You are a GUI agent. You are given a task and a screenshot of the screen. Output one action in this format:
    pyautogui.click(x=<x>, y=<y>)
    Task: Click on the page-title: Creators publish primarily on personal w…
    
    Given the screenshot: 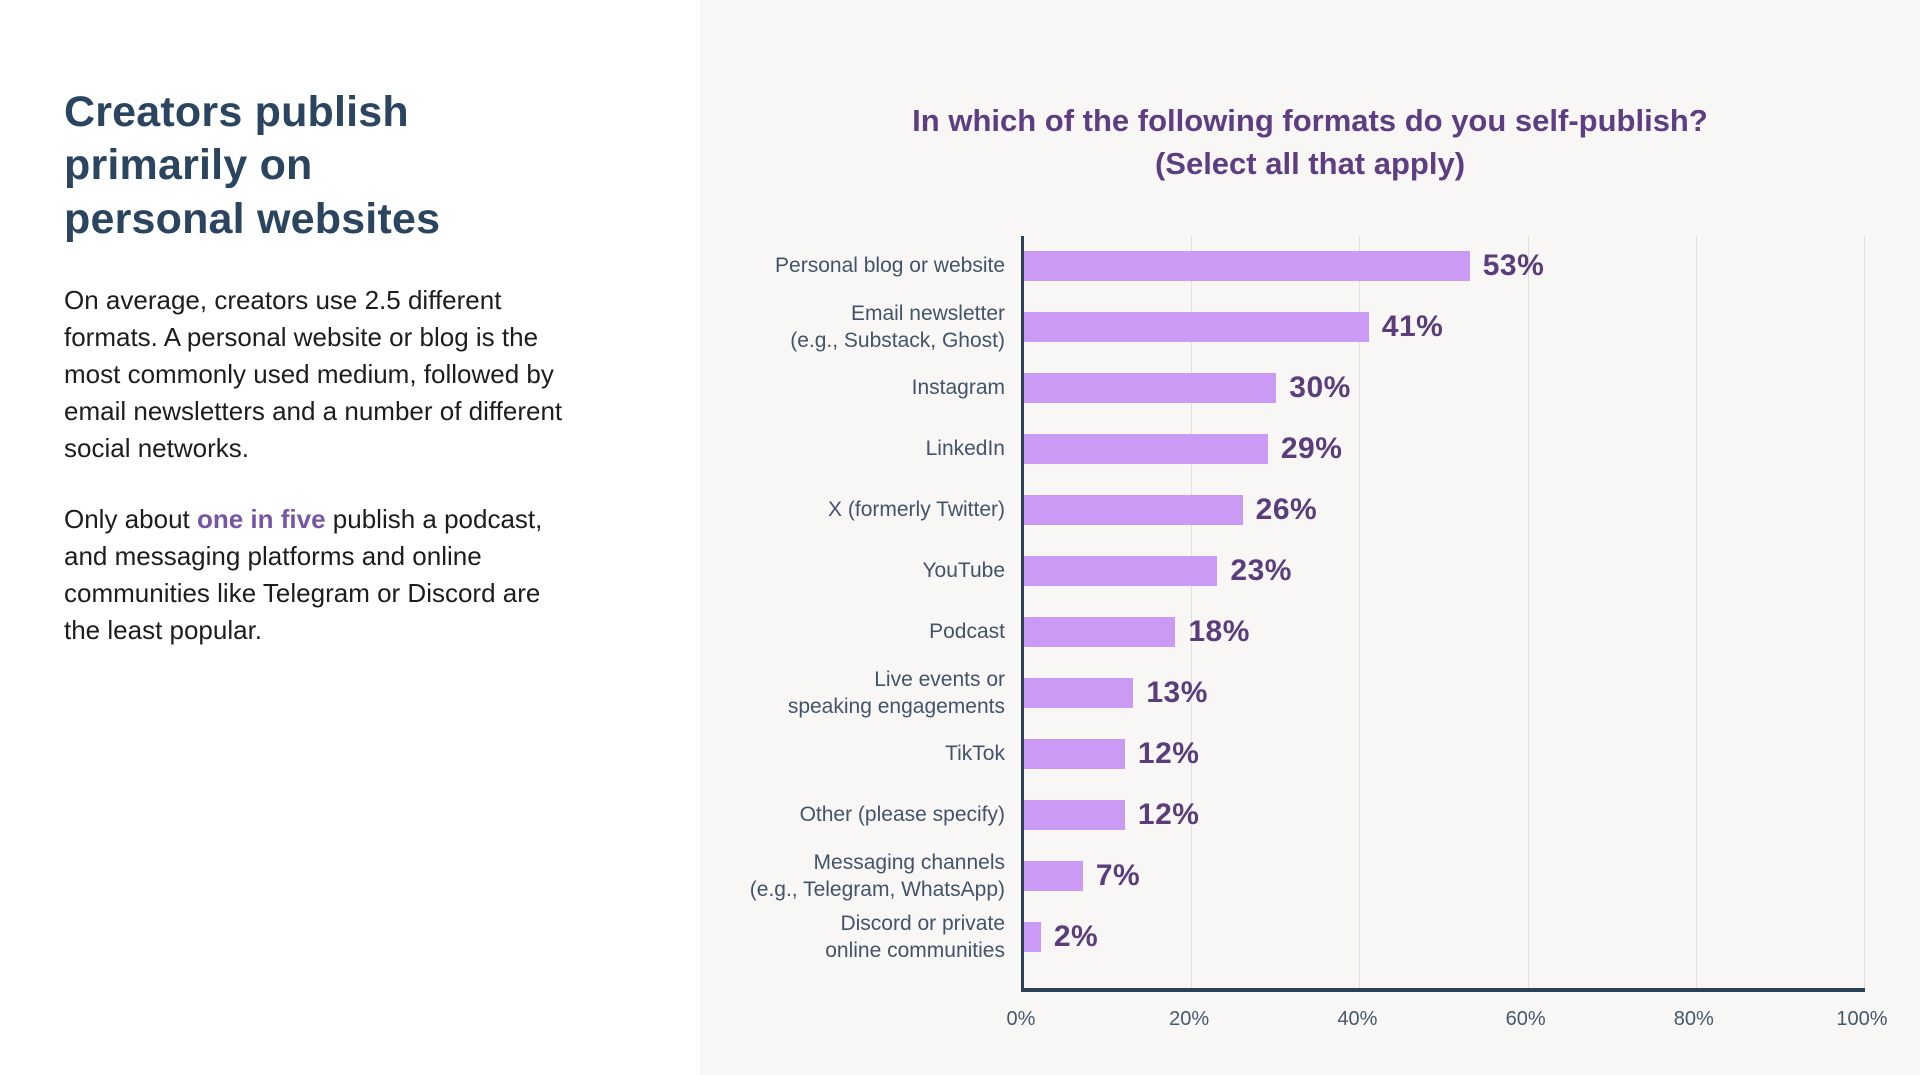 What is the action you would take?
    pyautogui.click(x=252, y=165)
    